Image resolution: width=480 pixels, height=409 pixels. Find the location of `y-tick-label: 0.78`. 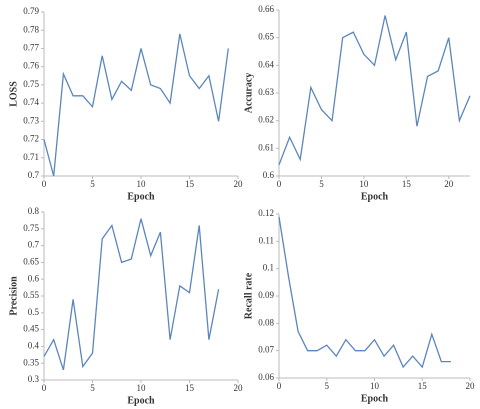

y-tick-label: 0.78 is located at coordinates (31, 29).